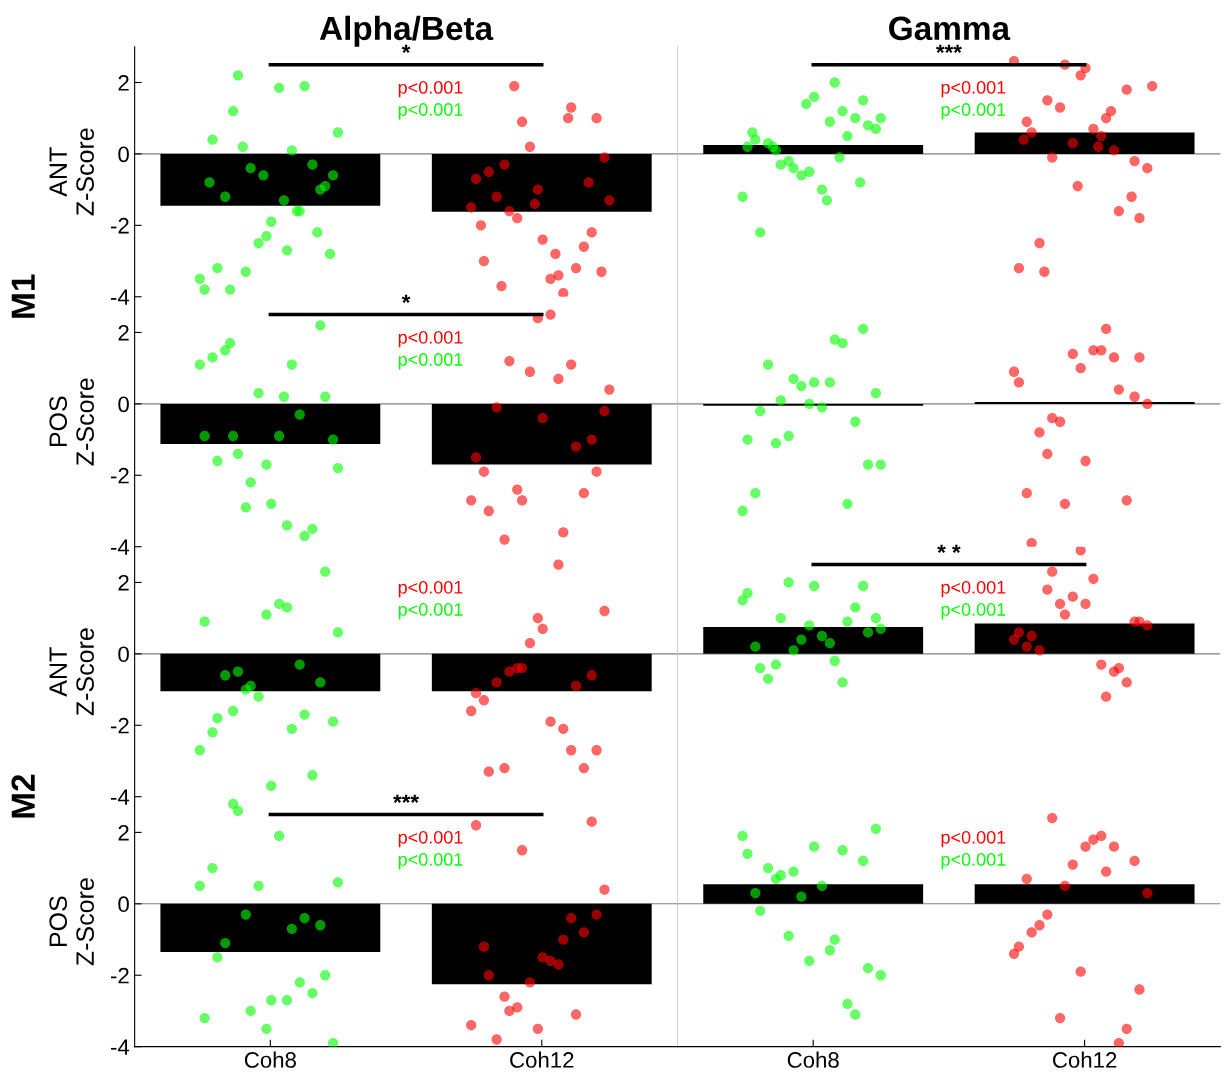 This screenshot has width=1224, height=1088. I want to click on annotation: * *, so click(949, 548).